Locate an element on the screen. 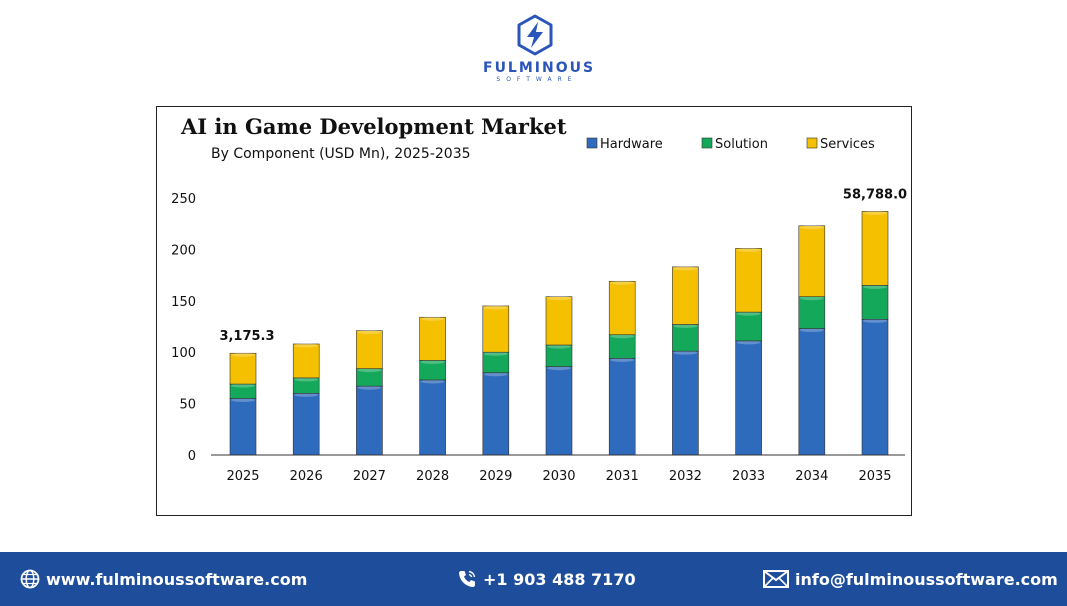 The height and width of the screenshot is (606, 1067). bar-cap-hardware-2031 is located at coordinates (622, 359).